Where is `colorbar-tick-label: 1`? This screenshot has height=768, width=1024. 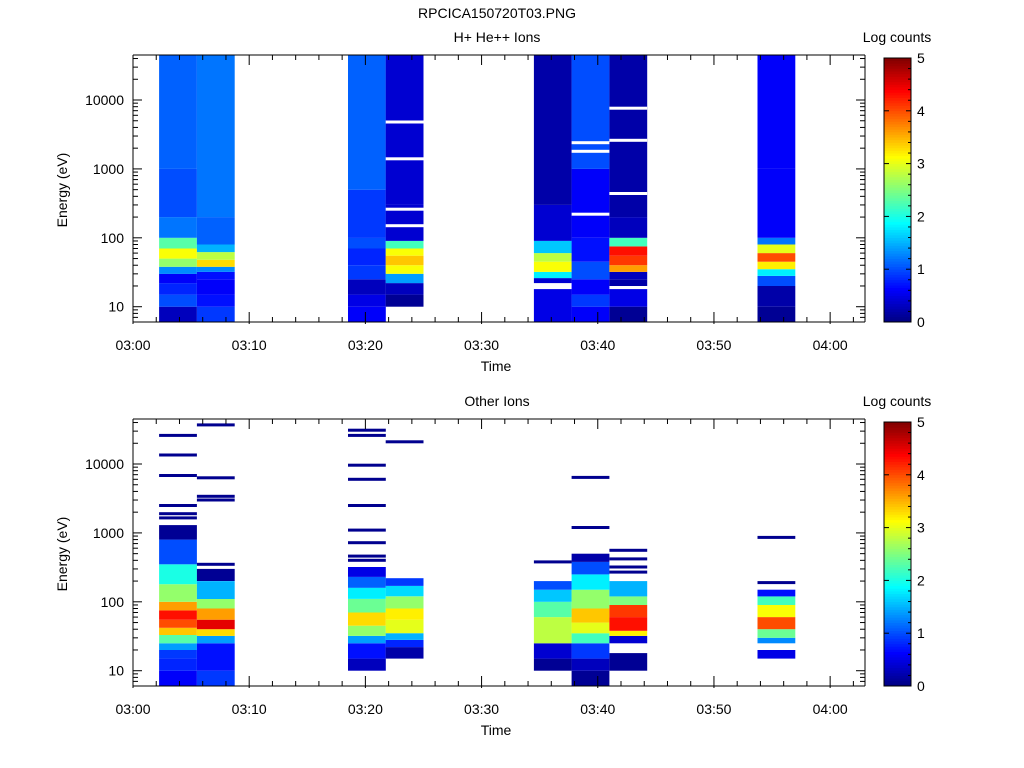 colorbar-tick-label: 1 is located at coordinates (921, 269).